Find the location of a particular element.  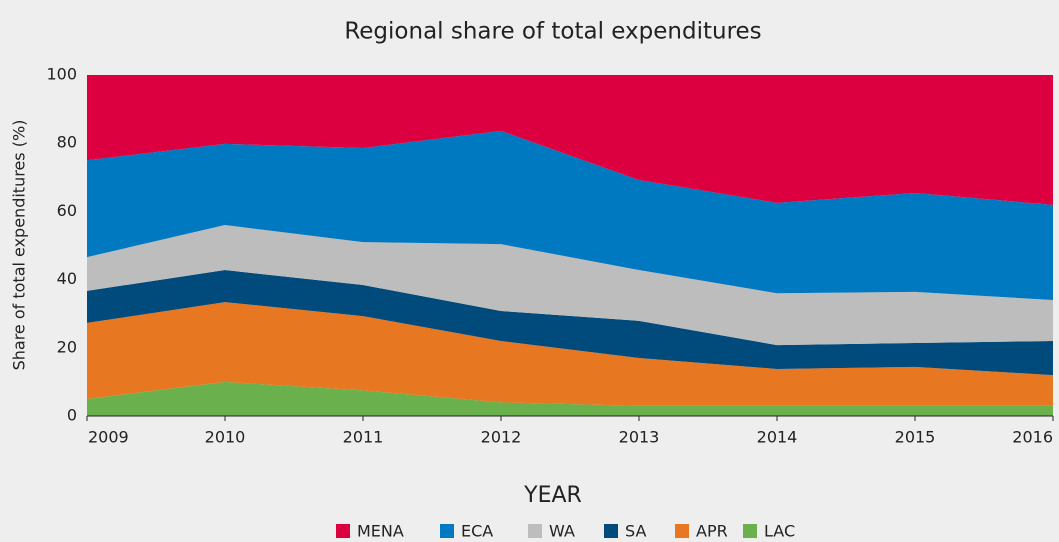

legend-label: SA is located at coordinates (635, 531).